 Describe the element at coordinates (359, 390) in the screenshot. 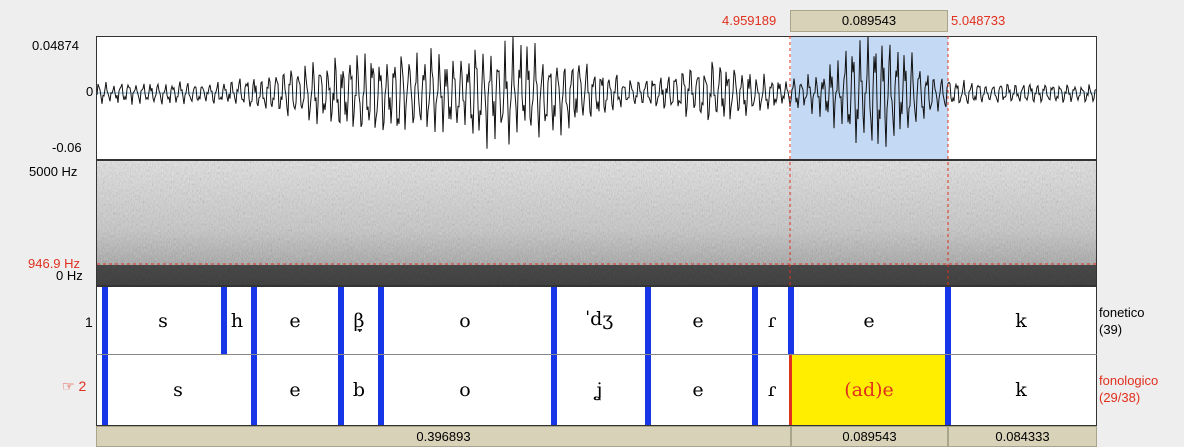

I see `tier2-interval-label: b` at that location.